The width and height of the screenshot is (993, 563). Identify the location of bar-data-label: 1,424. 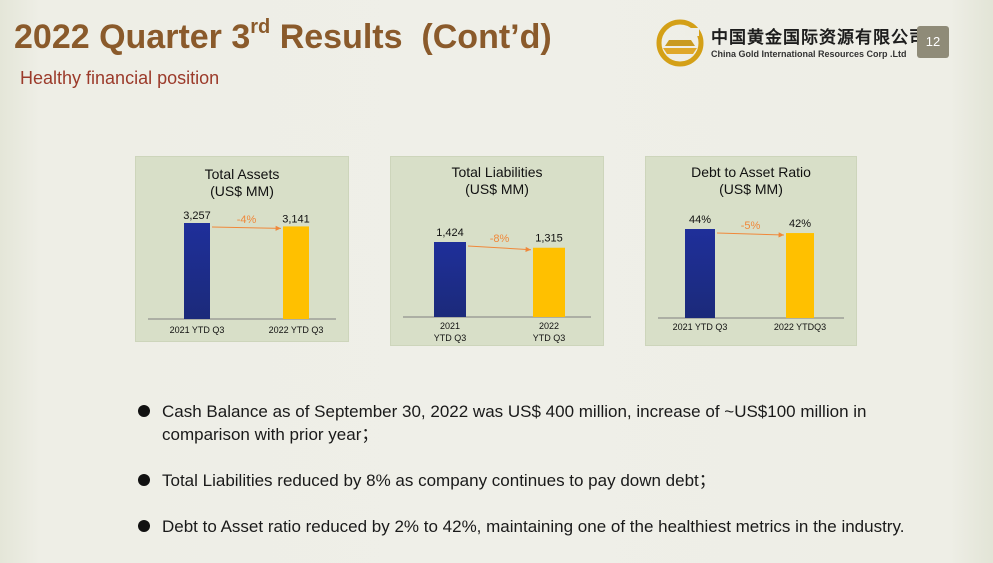
(450, 233).